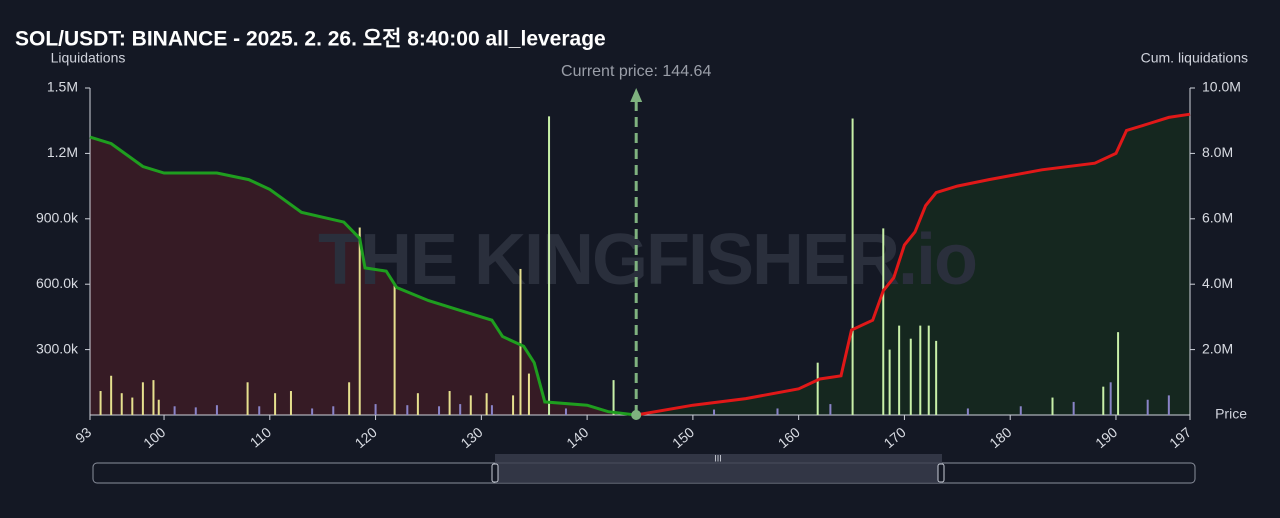 The width and height of the screenshot is (1280, 518). I want to click on x-tick-label: 170, so click(895, 437).